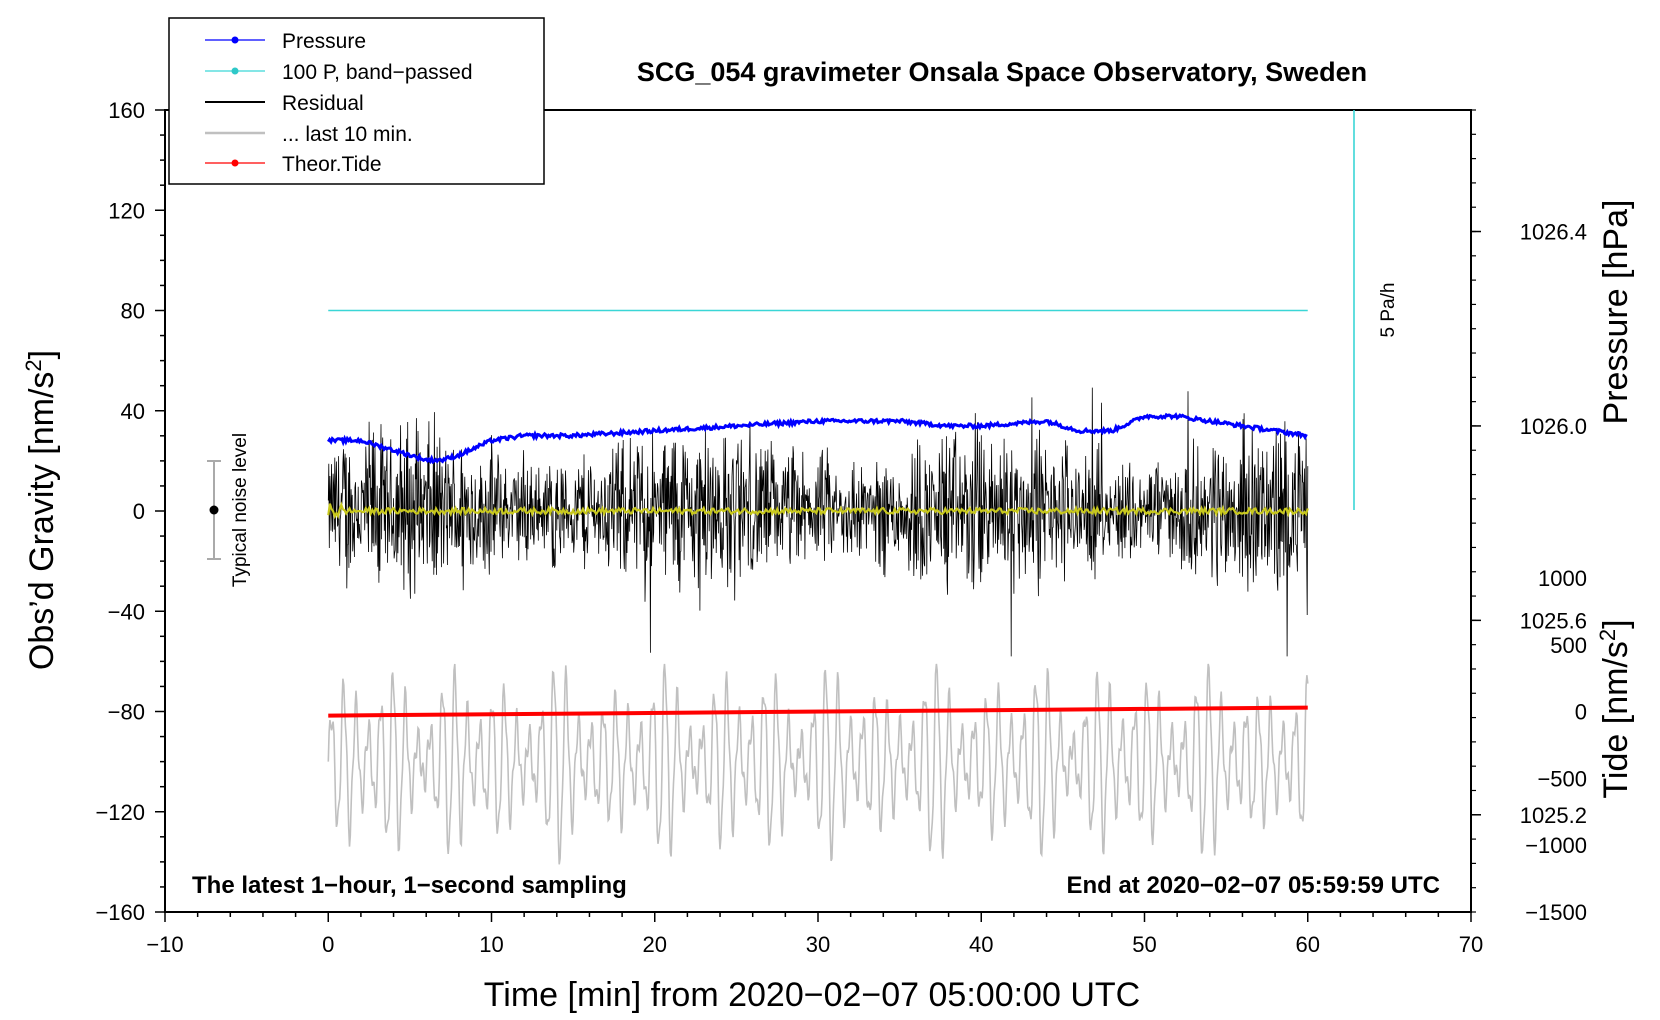  What do you see at coordinates (324, 41) in the screenshot?
I see `svg-text: Pressure` at bounding box center [324, 41].